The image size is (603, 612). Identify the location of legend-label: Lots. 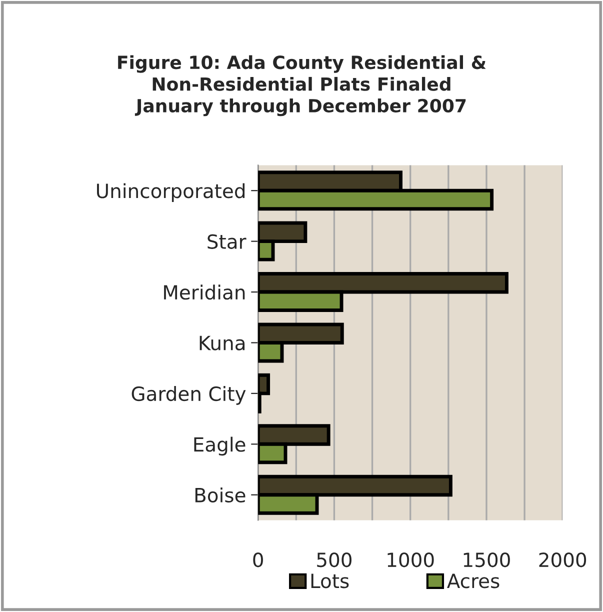
(330, 581).